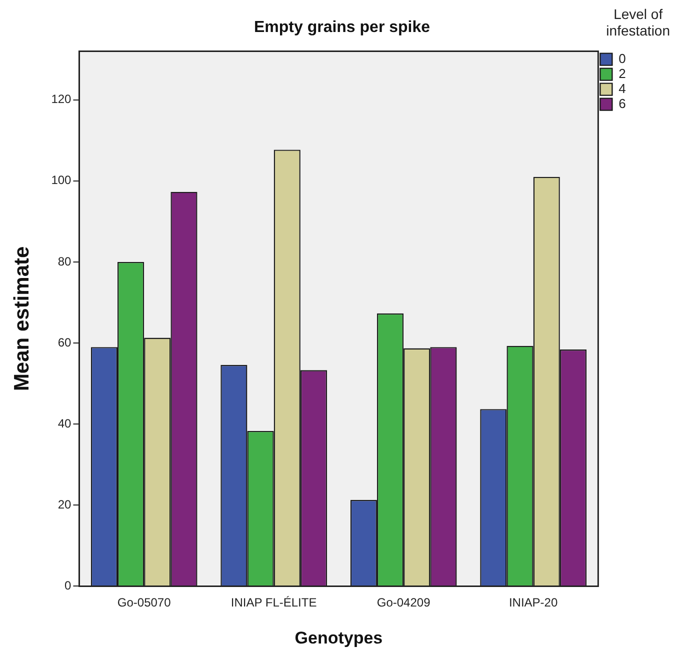 This screenshot has width=680, height=653. I want to click on y-tick-label: 40, so click(65, 423).